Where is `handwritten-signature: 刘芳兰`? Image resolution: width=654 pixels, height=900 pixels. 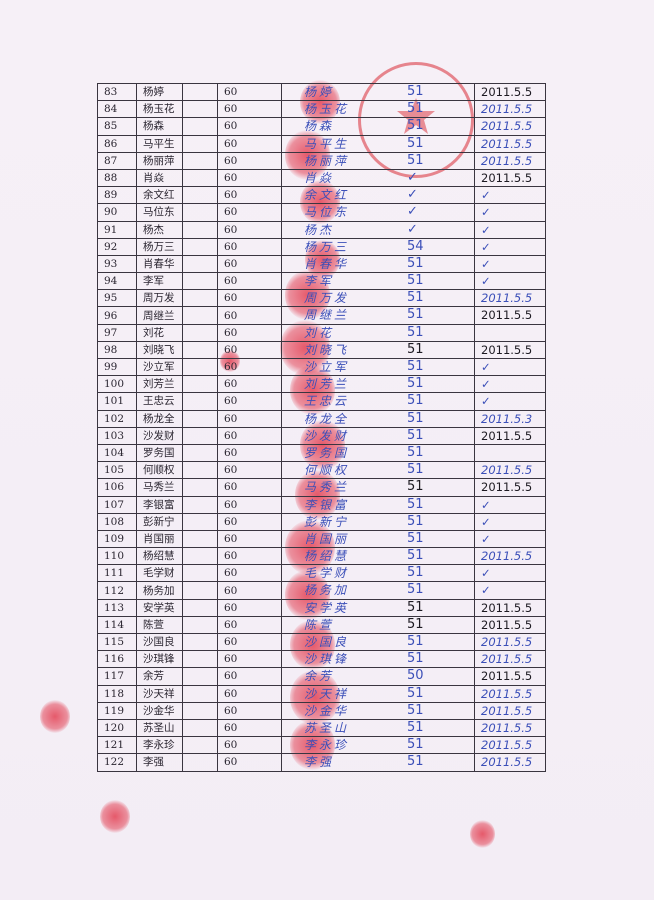
handwritten-signature: 刘芳兰 is located at coordinates (327, 384).